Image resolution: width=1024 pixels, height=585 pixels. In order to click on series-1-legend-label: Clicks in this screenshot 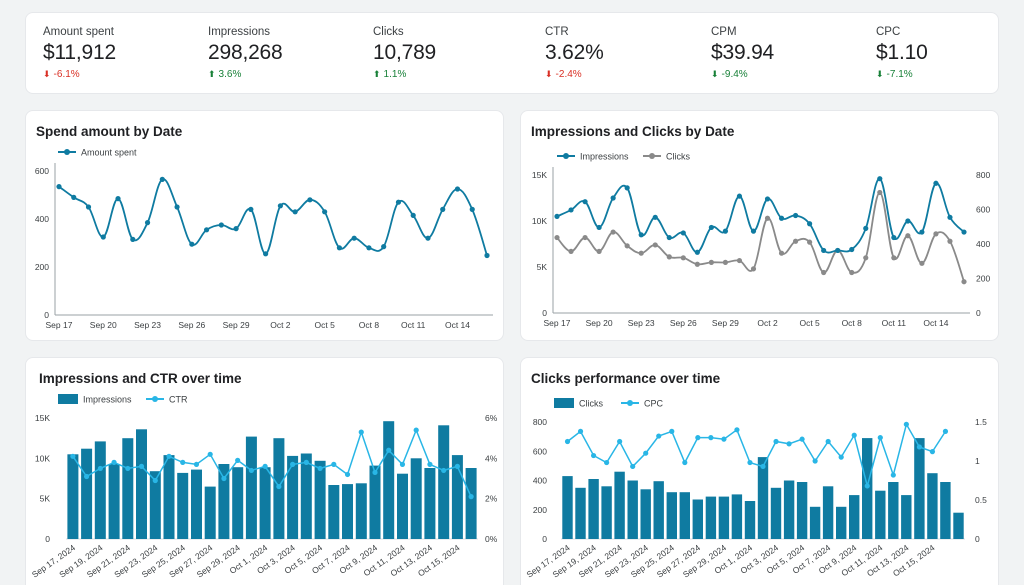, I will do `click(678, 157)`.